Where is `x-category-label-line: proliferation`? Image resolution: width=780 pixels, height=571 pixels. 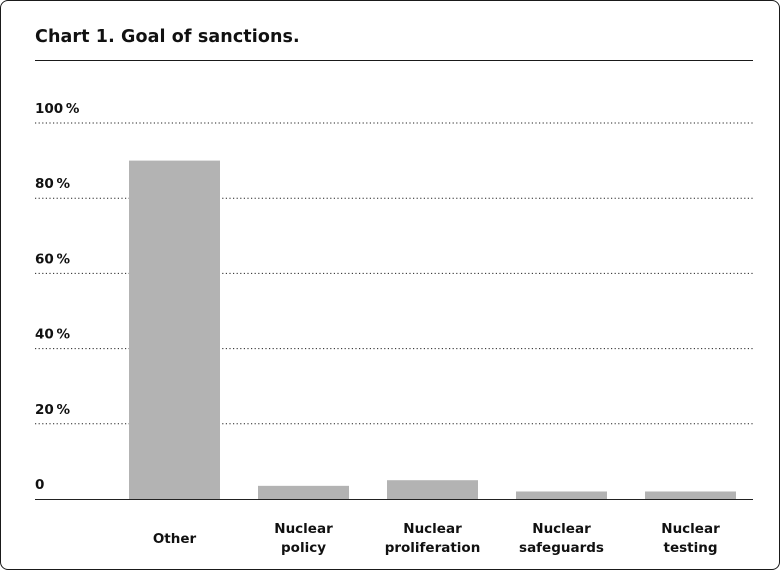 x-category-label-line: proliferation is located at coordinates (433, 548).